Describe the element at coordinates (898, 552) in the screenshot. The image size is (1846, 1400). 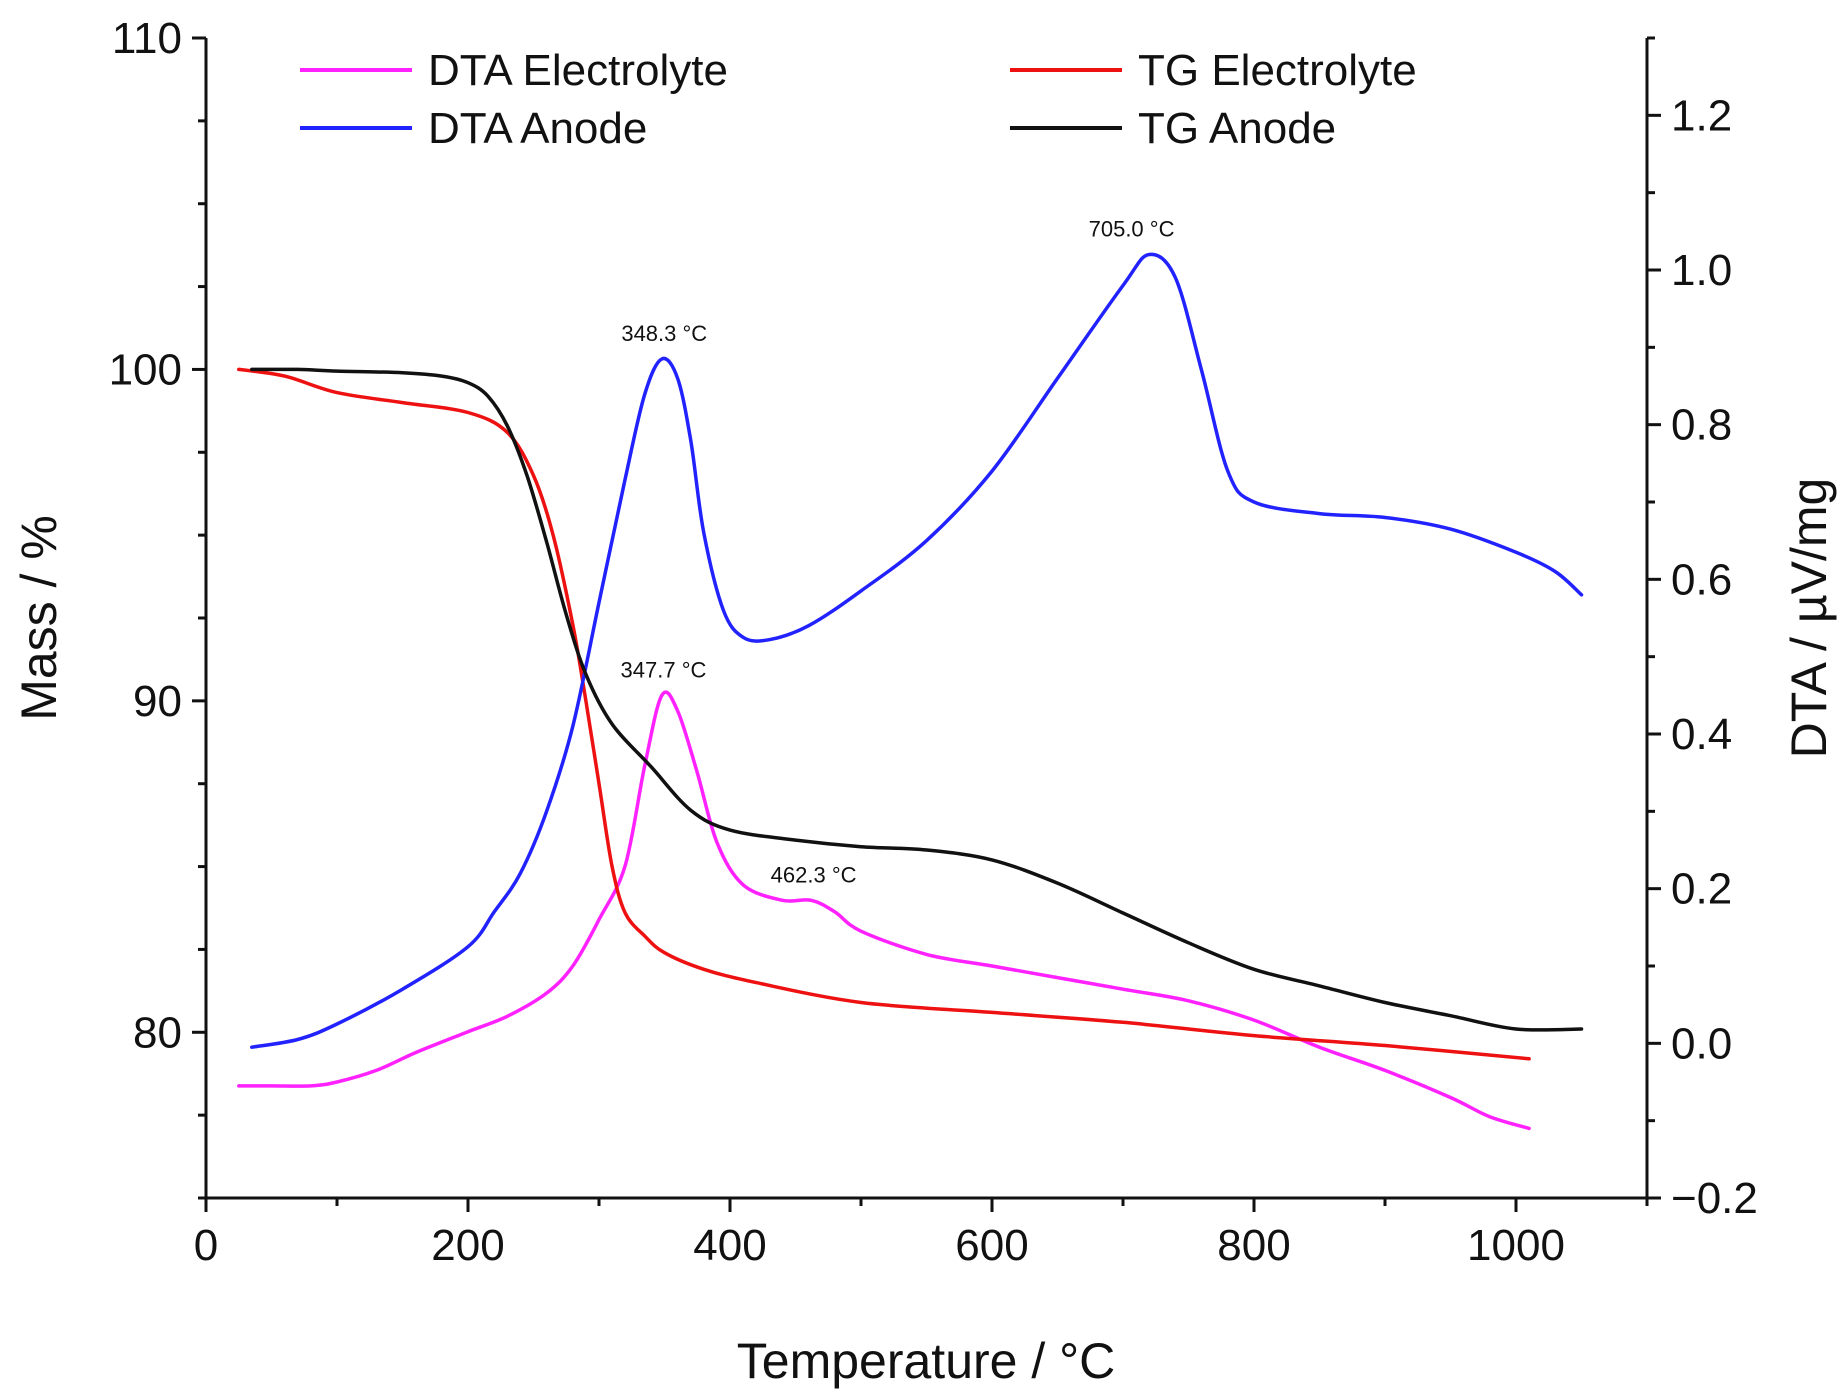
I see `annotation-layer: 348.3 °C 347.7 °C 462.3 °C 705.0 °C` at that location.